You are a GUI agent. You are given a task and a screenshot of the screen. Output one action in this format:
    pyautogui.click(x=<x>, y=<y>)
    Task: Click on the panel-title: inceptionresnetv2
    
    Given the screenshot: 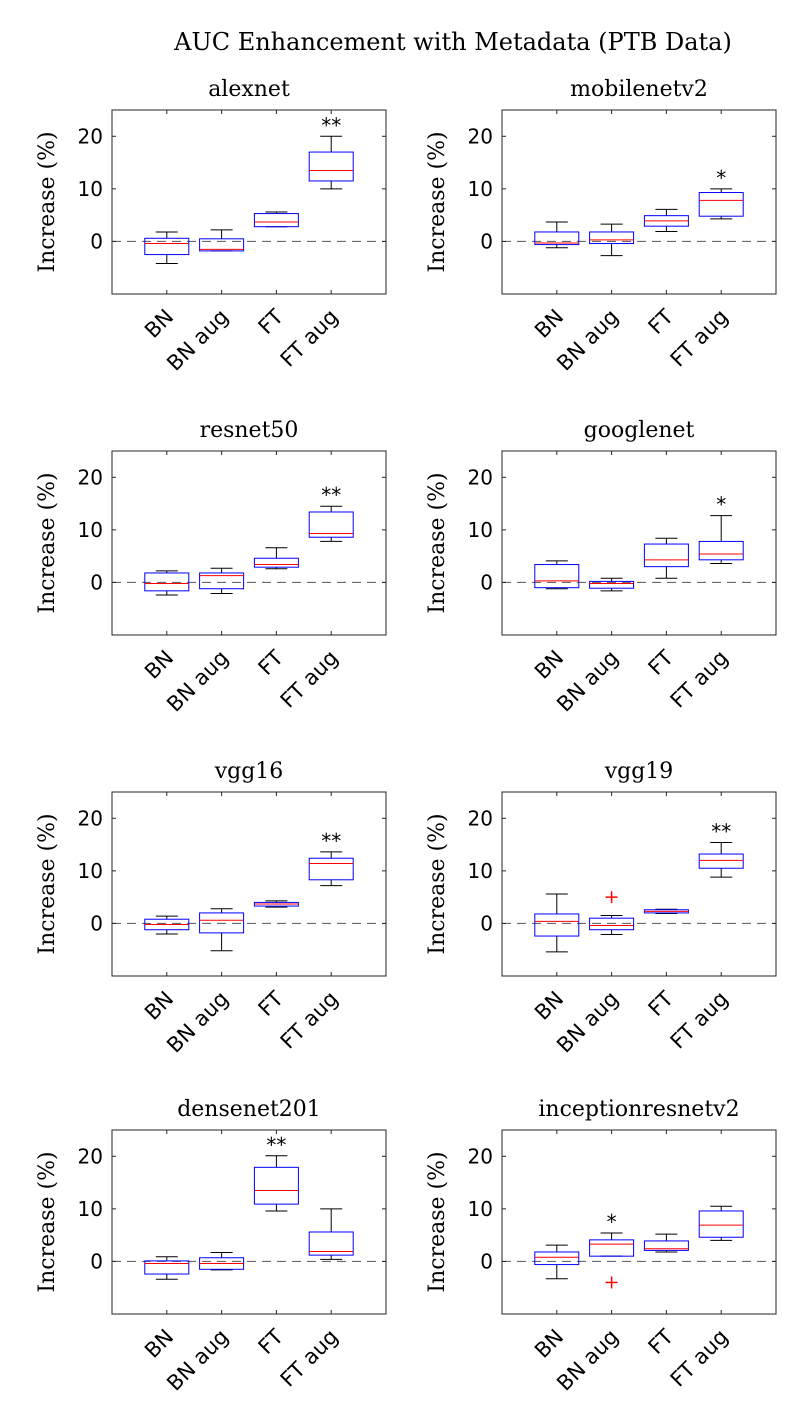 What is the action you would take?
    pyautogui.click(x=638, y=1109)
    